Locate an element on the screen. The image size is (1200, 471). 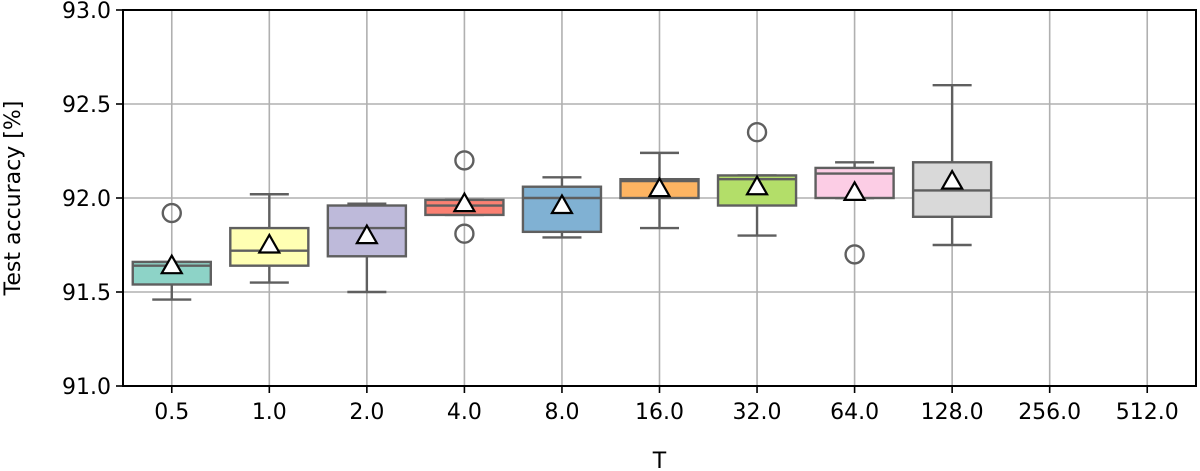
box-32.0 is located at coordinates (757, 179).